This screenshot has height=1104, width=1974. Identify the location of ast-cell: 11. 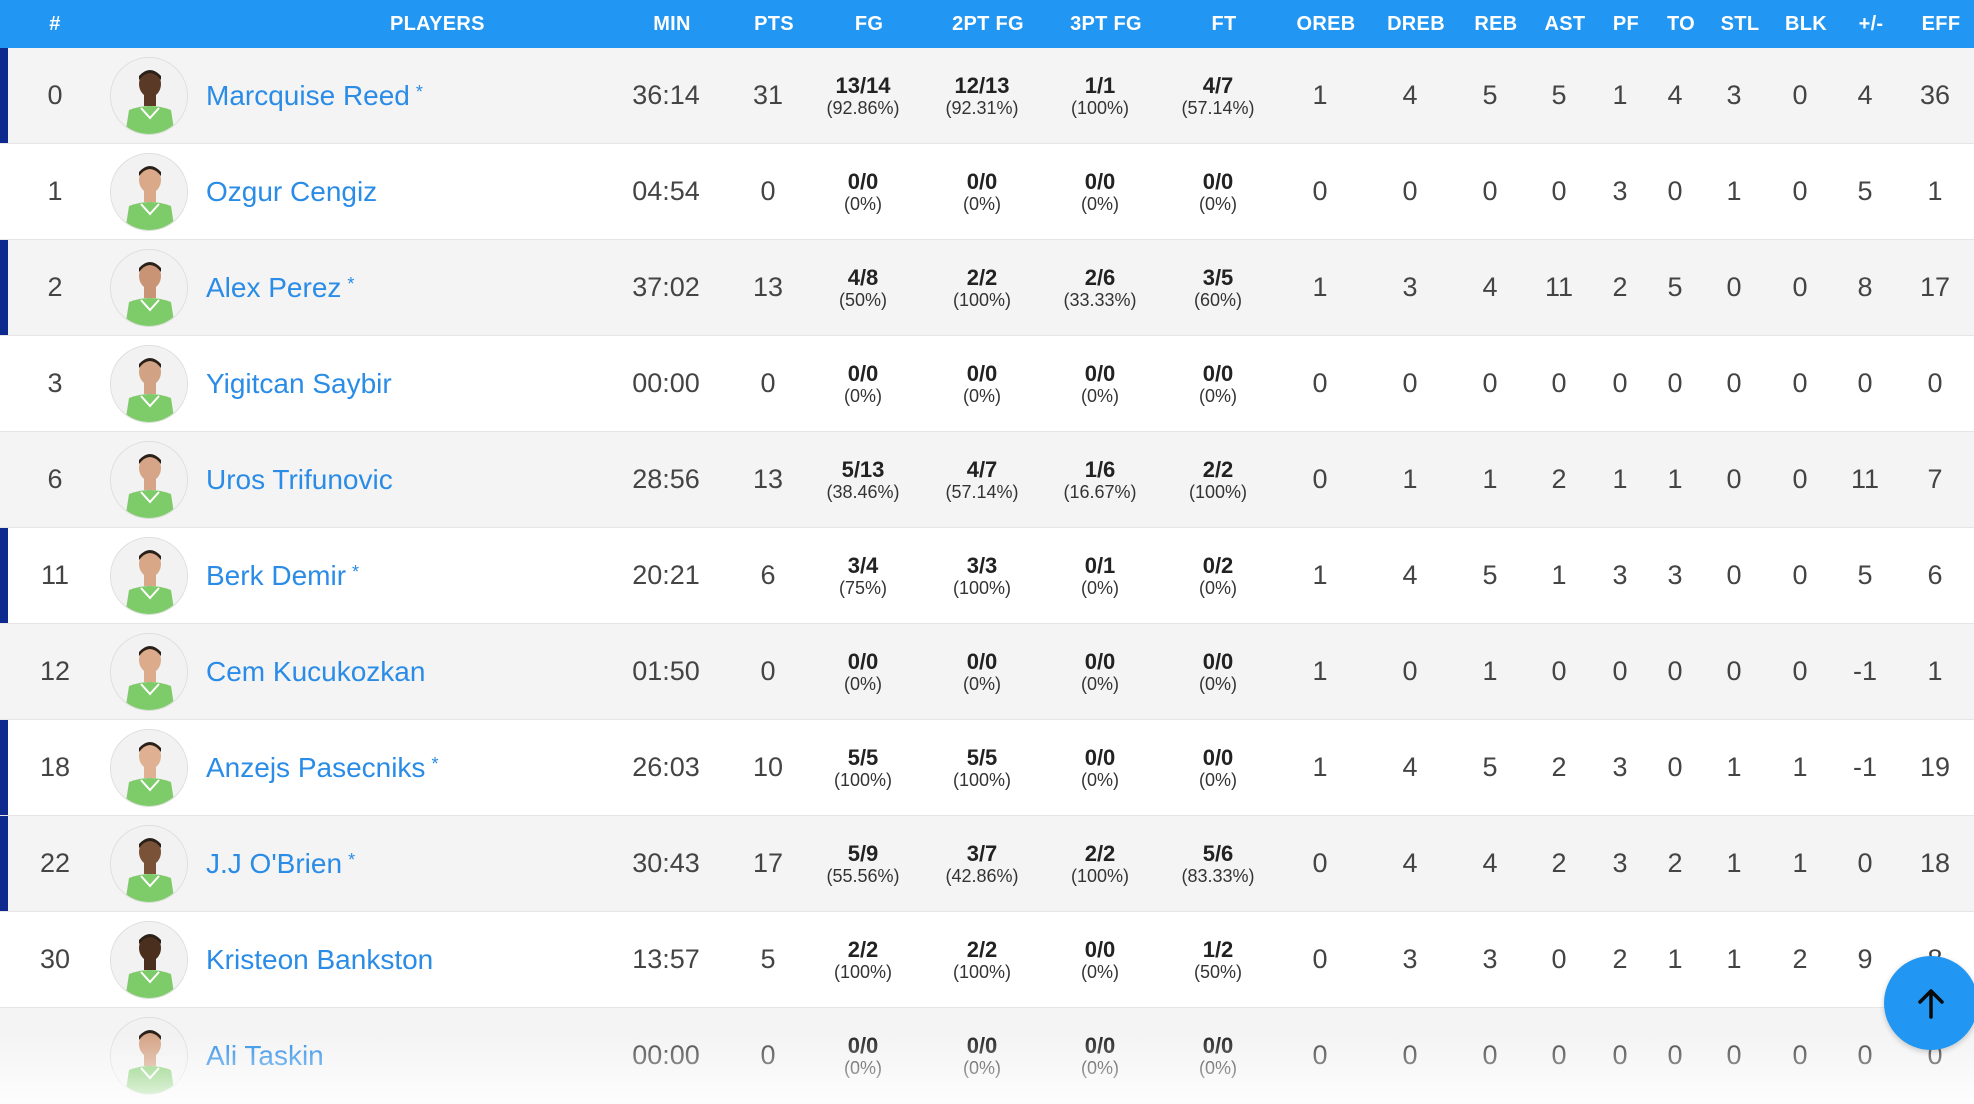
(1559, 287).